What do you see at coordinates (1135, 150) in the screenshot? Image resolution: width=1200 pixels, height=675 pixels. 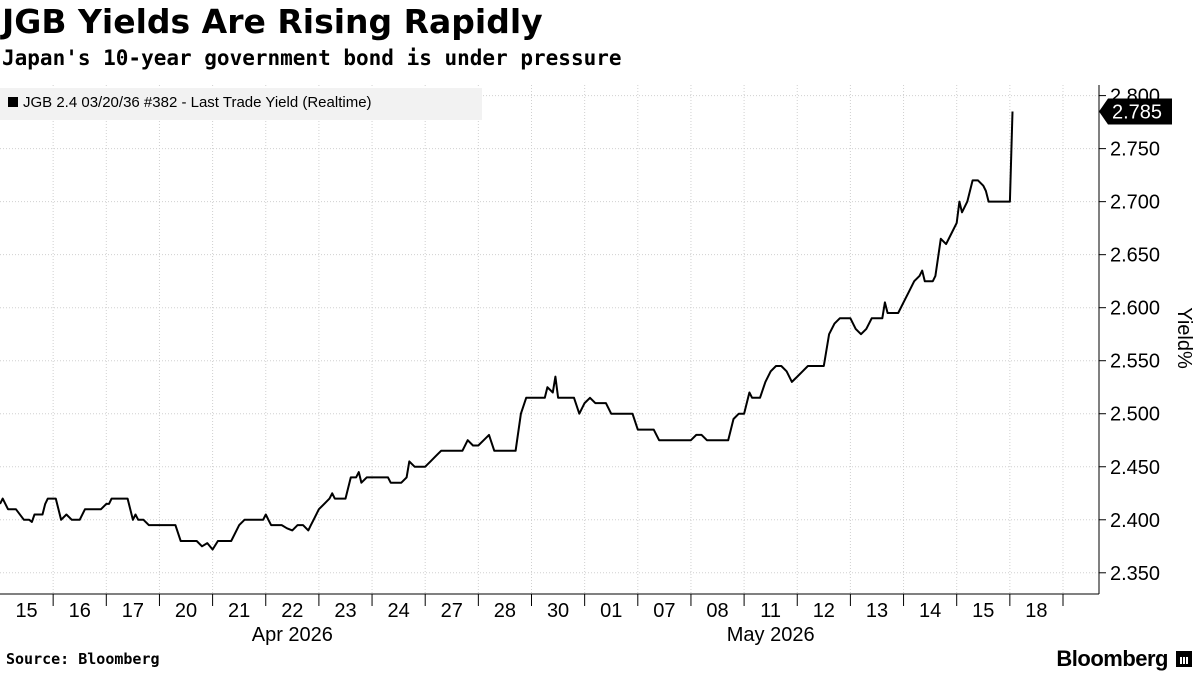 I see `y-tick-label: 2.750` at bounding box center [1135, 150].